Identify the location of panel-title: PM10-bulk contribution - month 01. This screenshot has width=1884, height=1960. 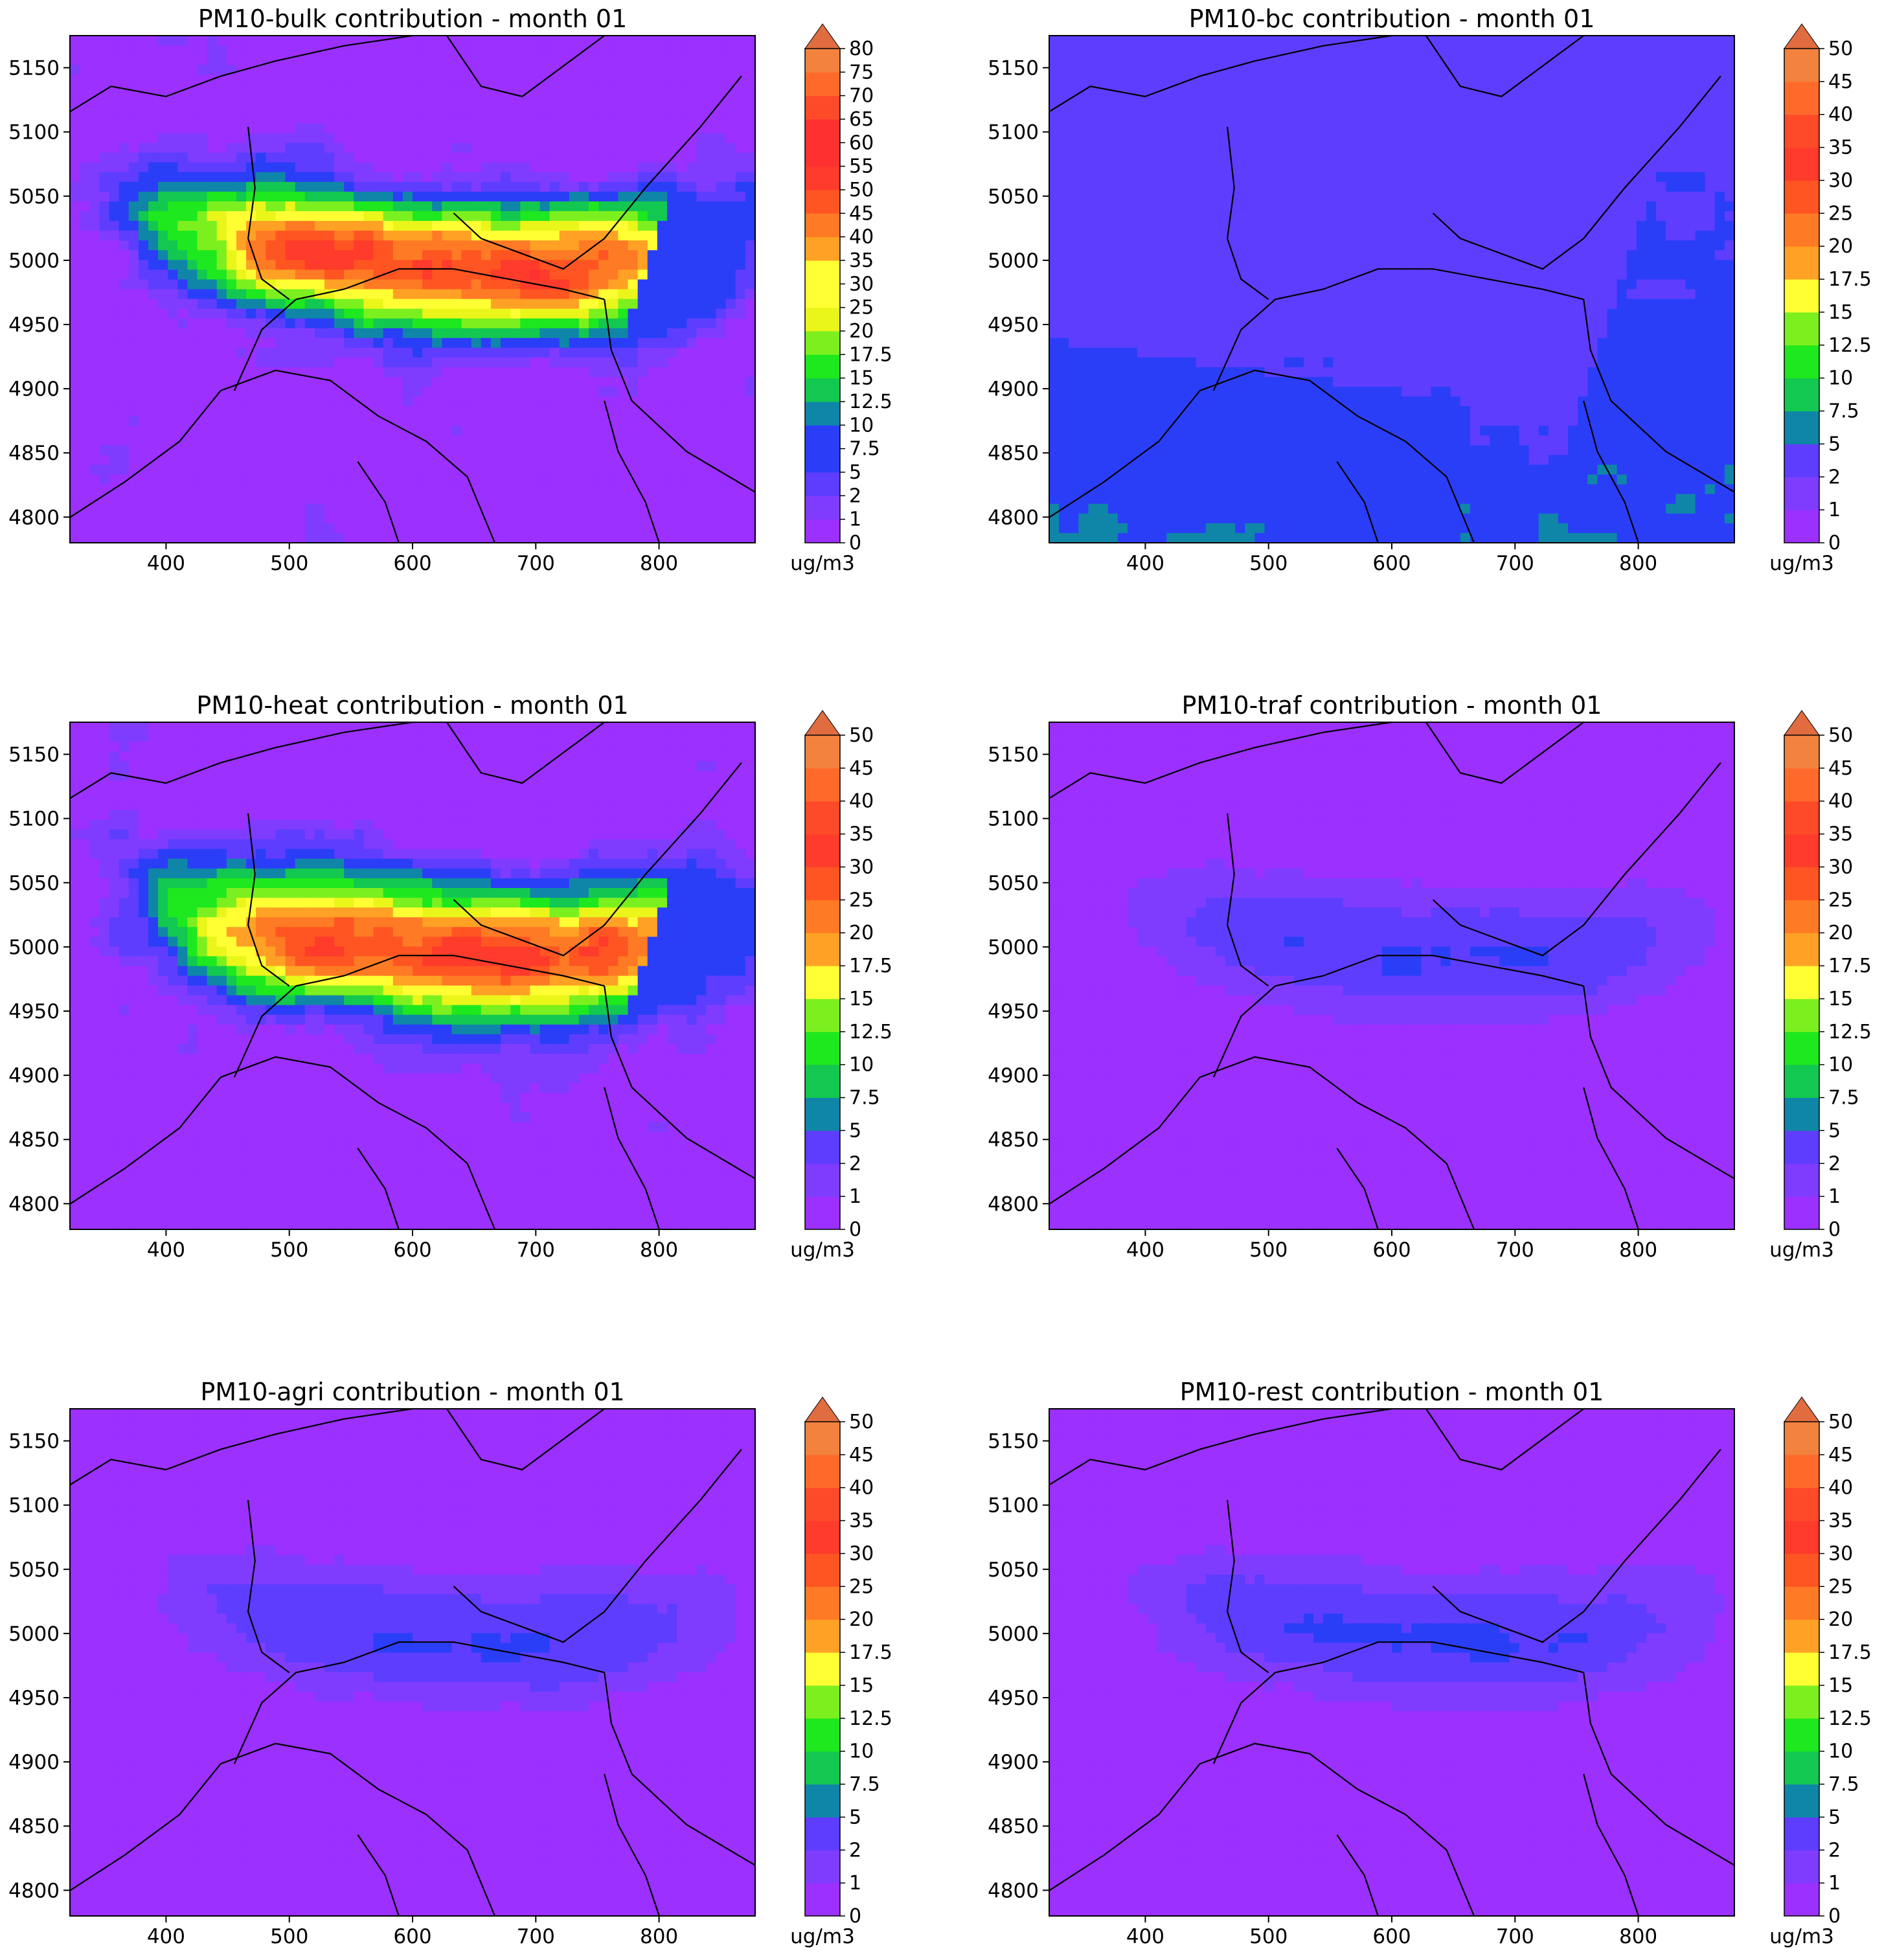
(413, 19).